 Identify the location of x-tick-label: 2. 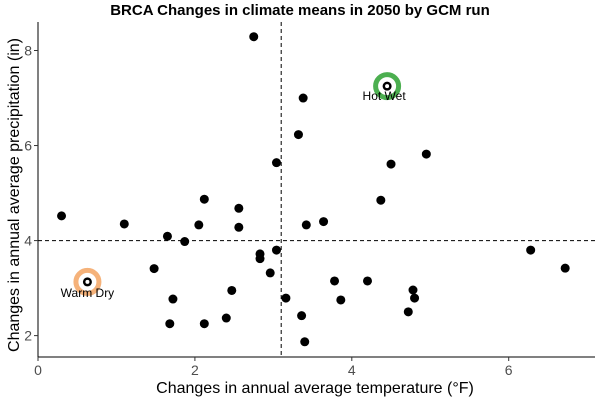
(195, 370).